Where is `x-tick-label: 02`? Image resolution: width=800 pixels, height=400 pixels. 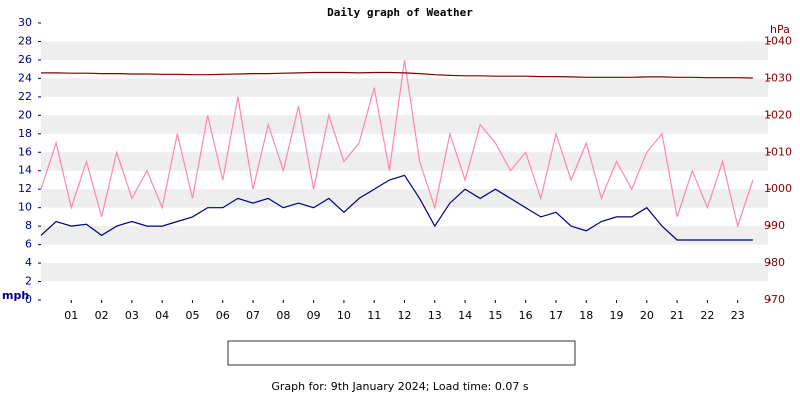
x-tick-label: 02 is located at coordinates (102, 315).